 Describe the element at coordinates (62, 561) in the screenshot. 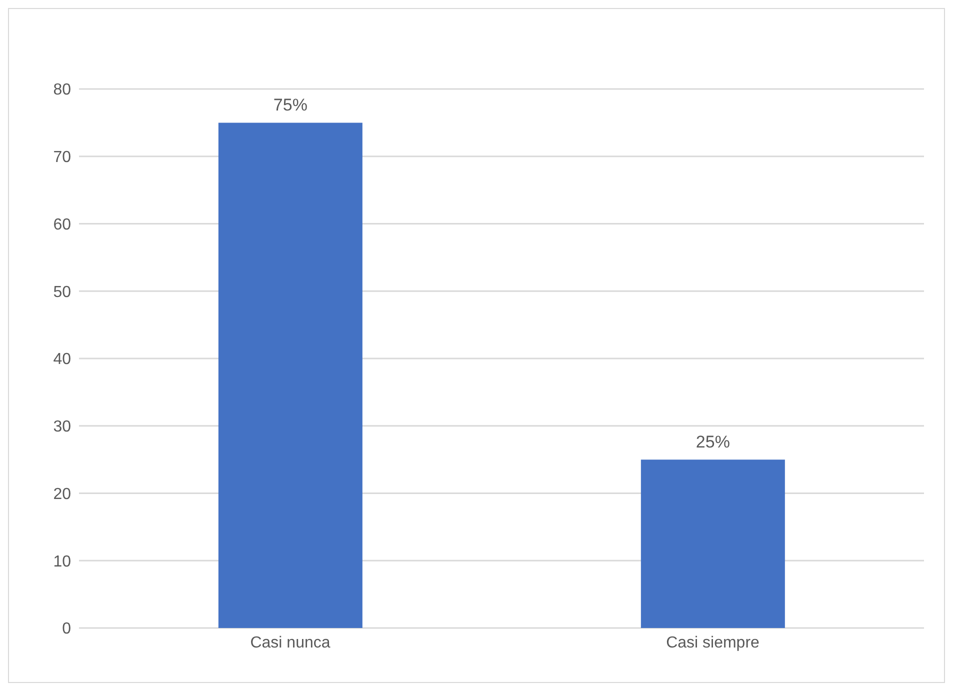

I see `y-tick-label: 10` at that location.